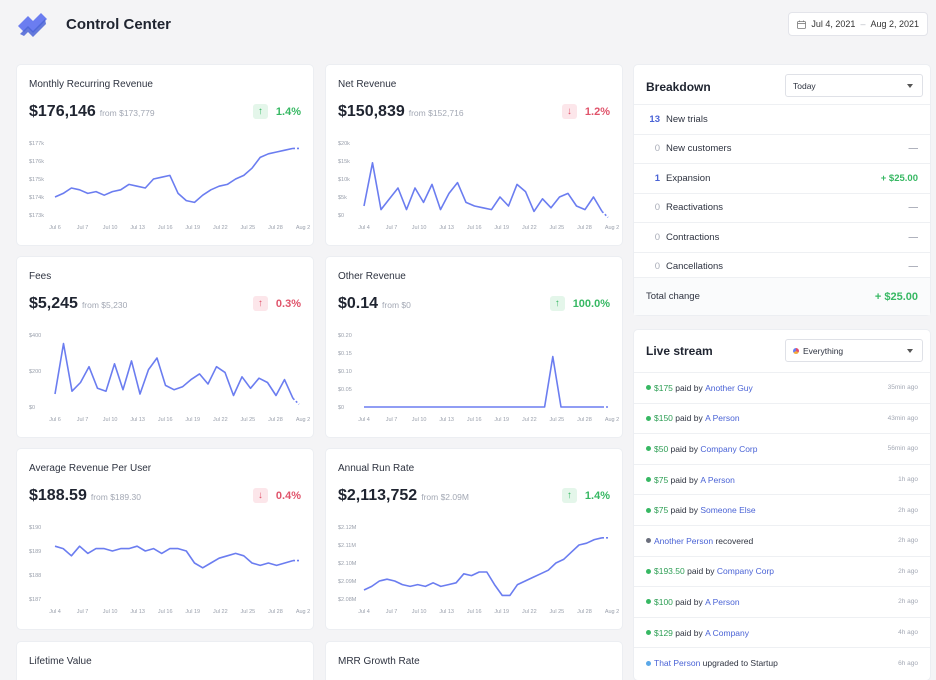 Image resolution: width=936 pixels, height=680 pixels. Describe the element at coordinates (501, 612) in the screenshot. I see `x-tick-label: Jul 19` at that location.